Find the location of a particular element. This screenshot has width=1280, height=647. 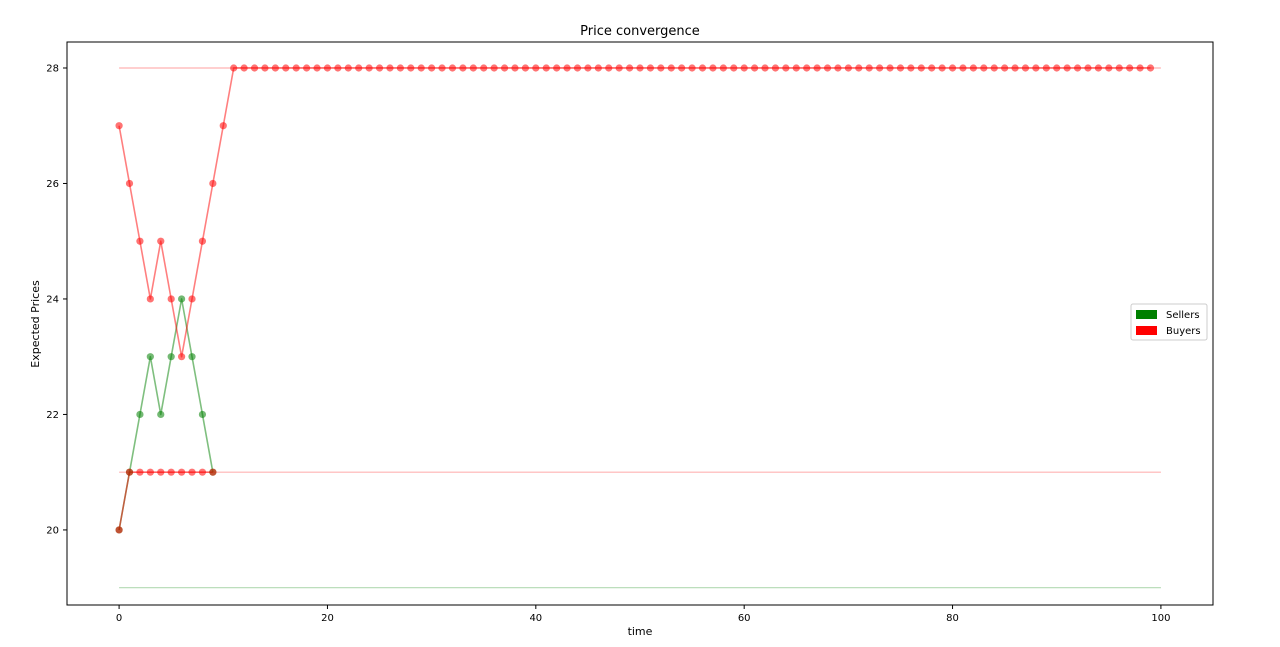

y-axis: 20 22 24 26 28 is located at coordinates (56, 299).